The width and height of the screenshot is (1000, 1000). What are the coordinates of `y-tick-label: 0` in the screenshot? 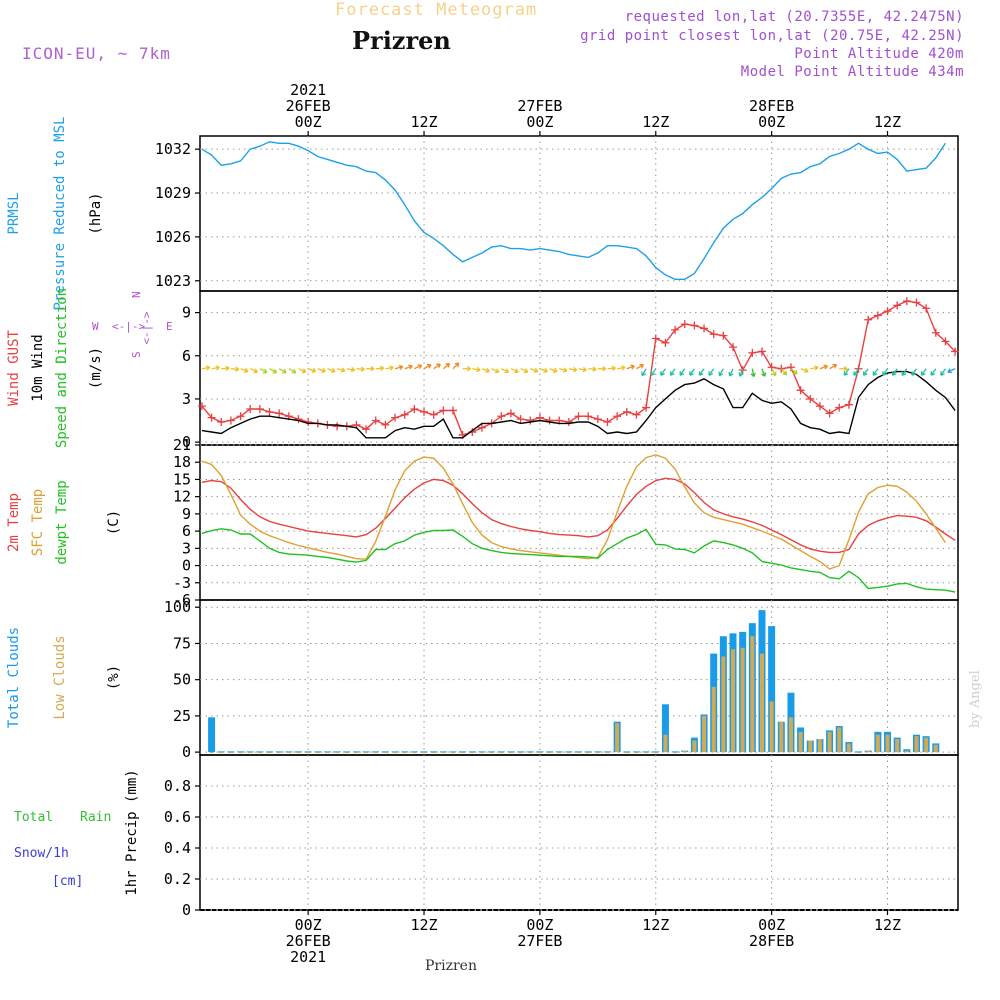 It's located at (186, 910).